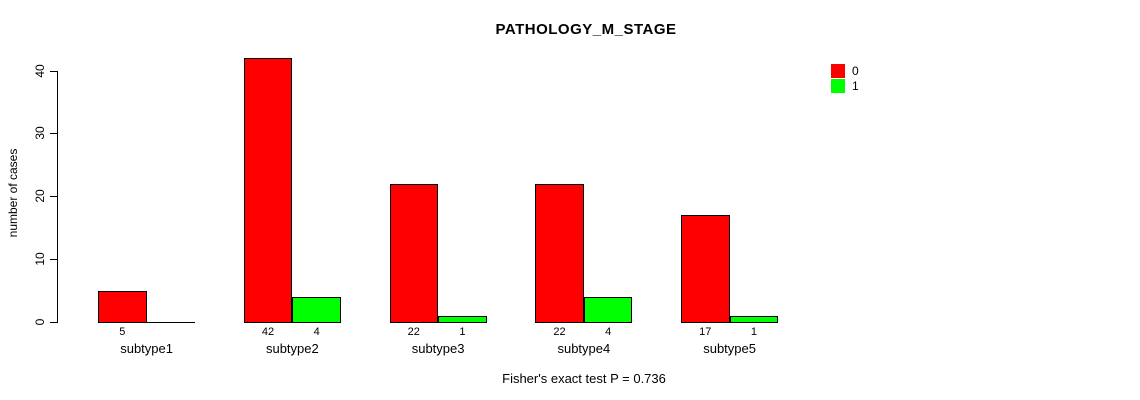 The width and height of the screenshot is (1140, 400). I want to click on legend-label: 1, so click(855, 85).